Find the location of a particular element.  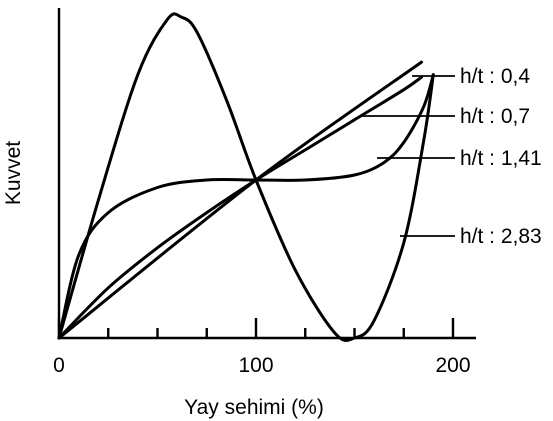

x-tick-labels: 0 100 200 is located at coordinates (261, 365).